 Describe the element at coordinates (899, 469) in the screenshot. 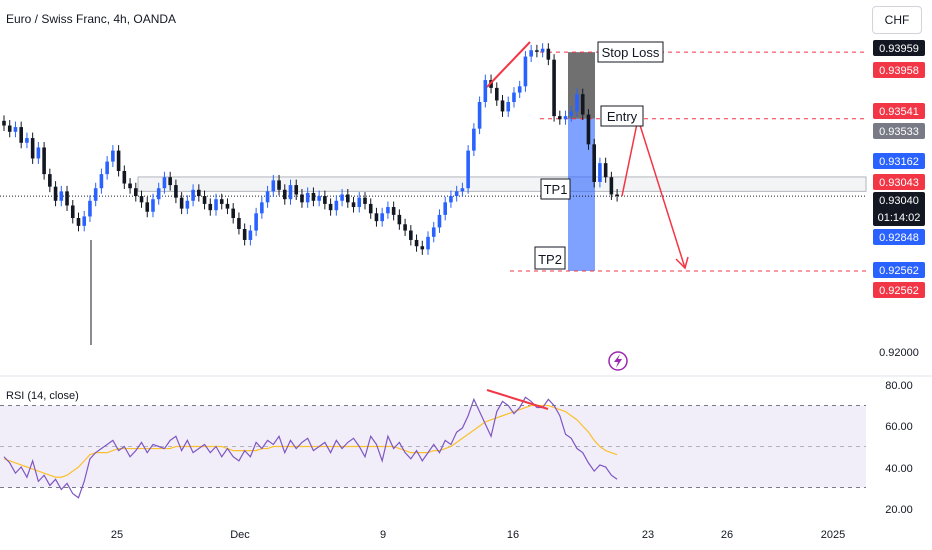

I see `rsi-y-tick: 40.00` at that location.